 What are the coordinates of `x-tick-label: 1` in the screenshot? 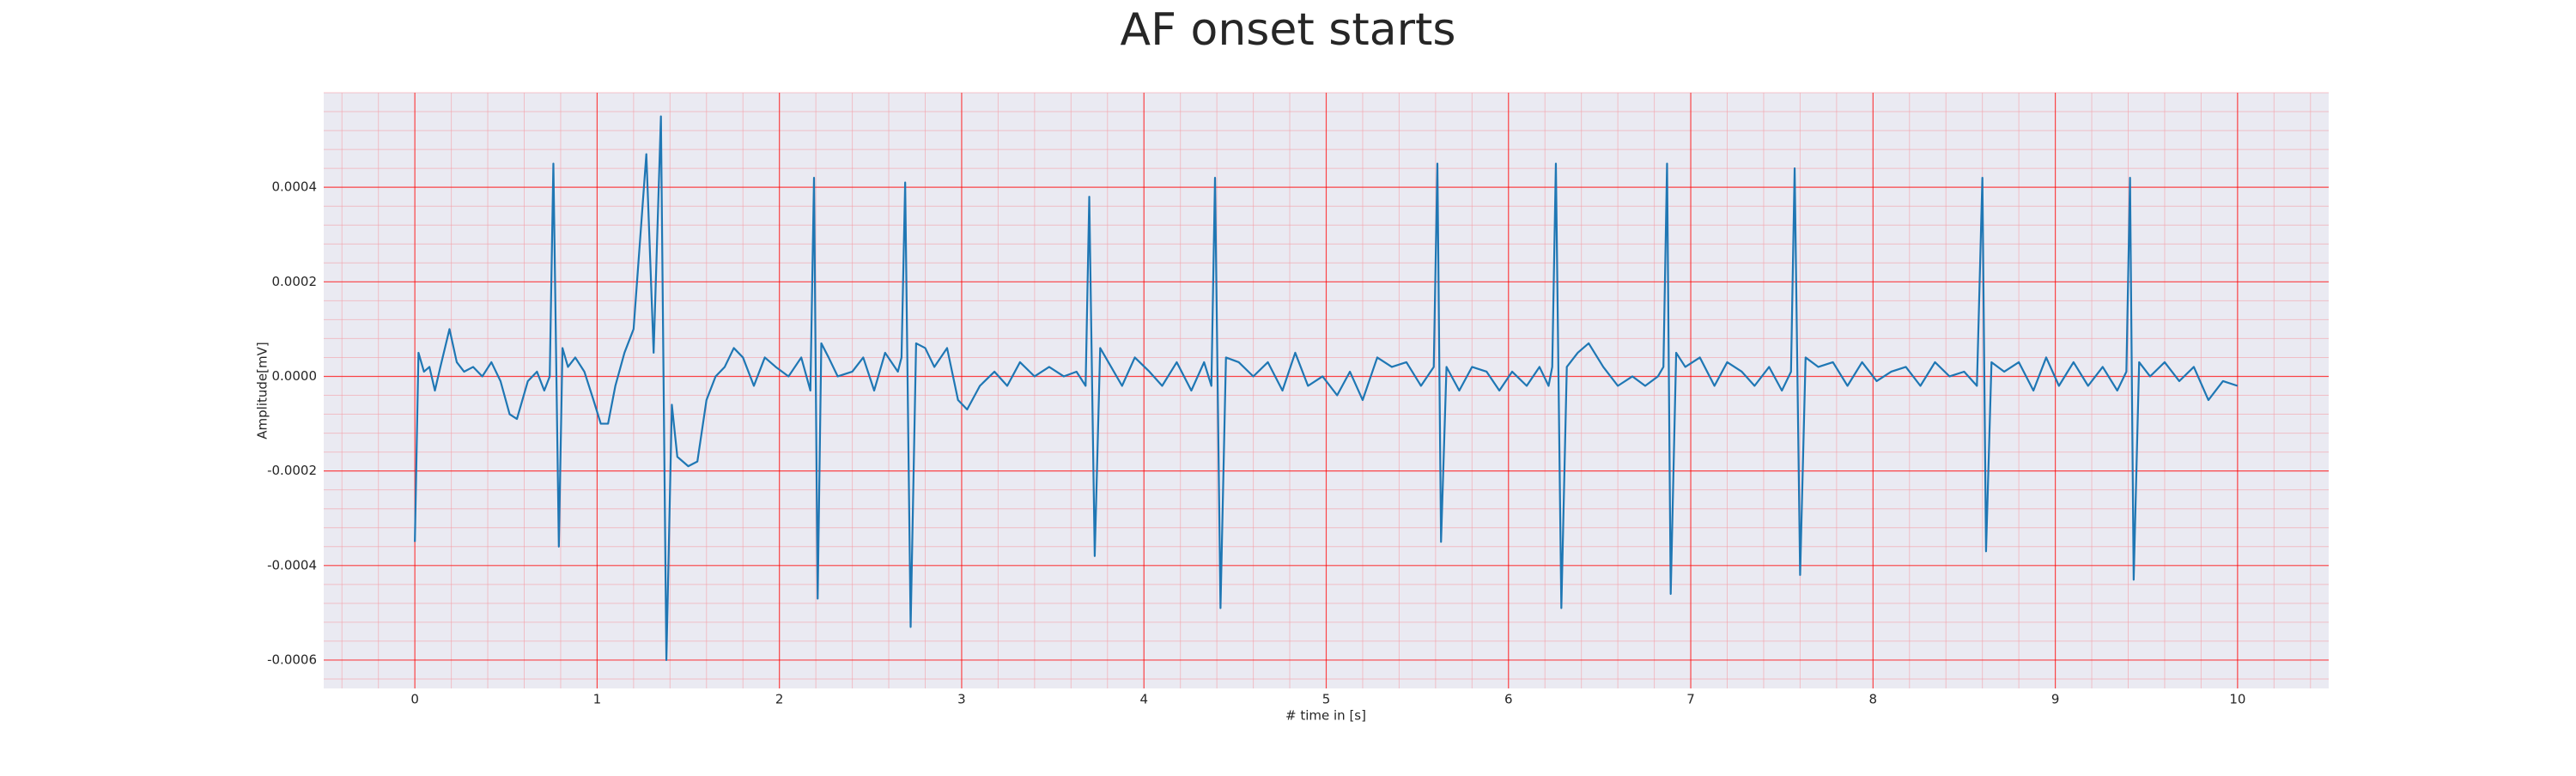 It's located at (597, 699).